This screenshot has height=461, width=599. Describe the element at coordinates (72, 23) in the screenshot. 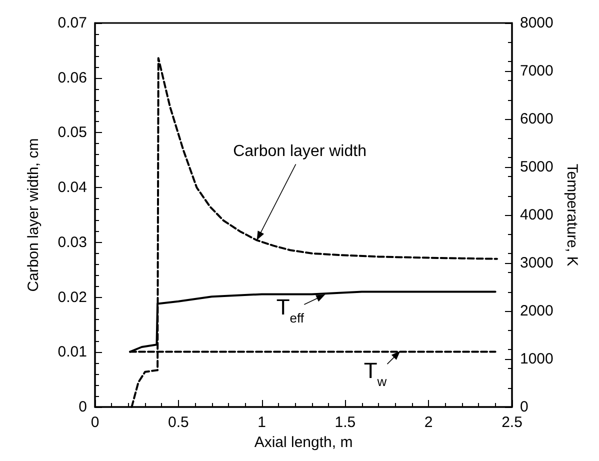

I see `y-tick-label: 0.07` at that location.